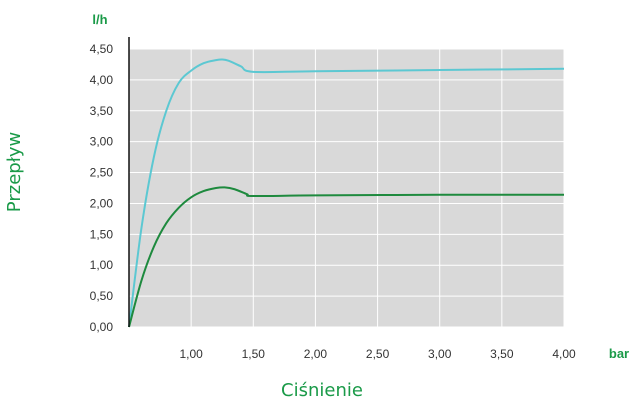  I want to click on x-tick-label: 1,50, so click(254, 354).